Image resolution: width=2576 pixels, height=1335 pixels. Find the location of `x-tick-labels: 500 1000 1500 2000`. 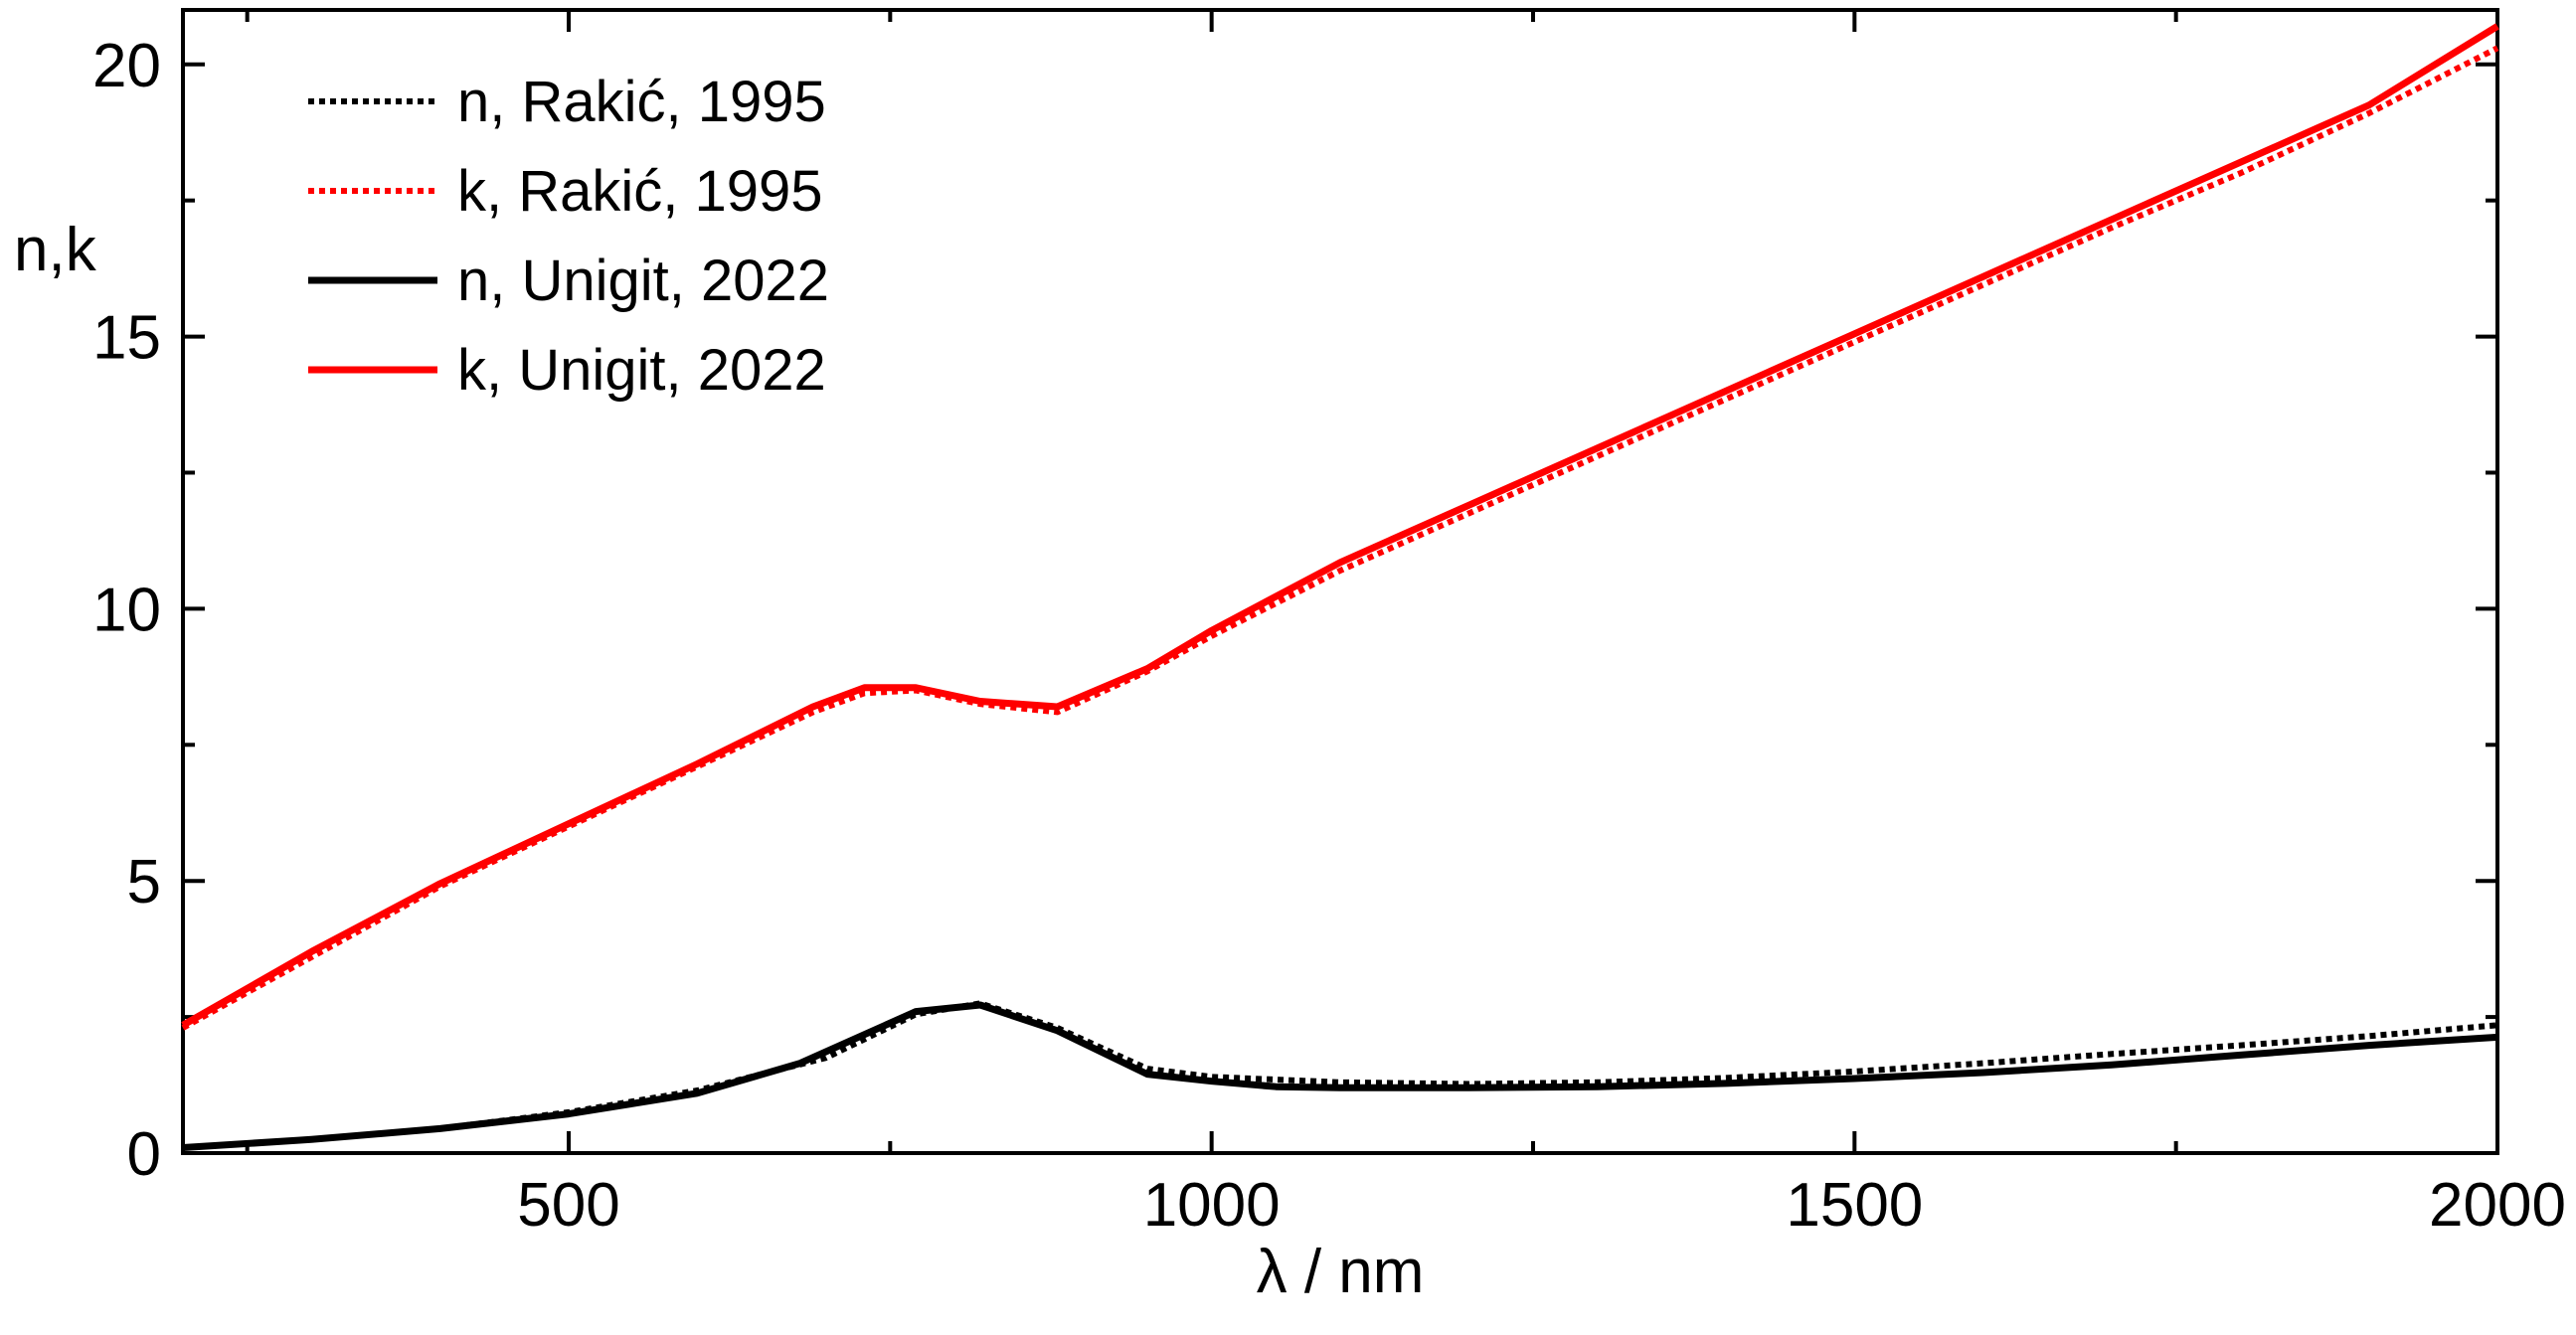

x-tick-labels: 500 1000 1500 2000 is located at coordinates (1541, 1205).